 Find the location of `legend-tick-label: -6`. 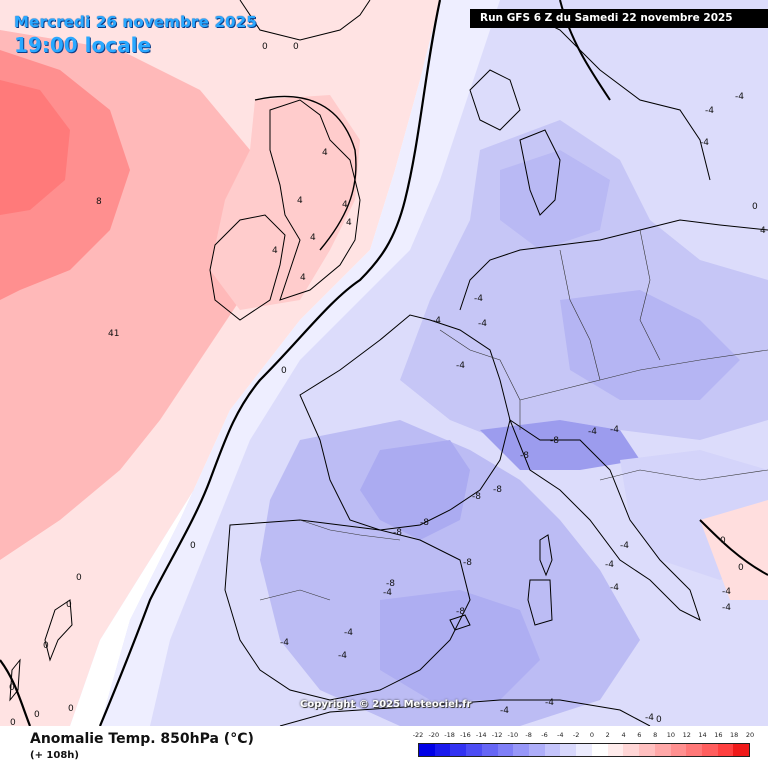

legend-tick-label: -6 is located at coordinates (544, 735).